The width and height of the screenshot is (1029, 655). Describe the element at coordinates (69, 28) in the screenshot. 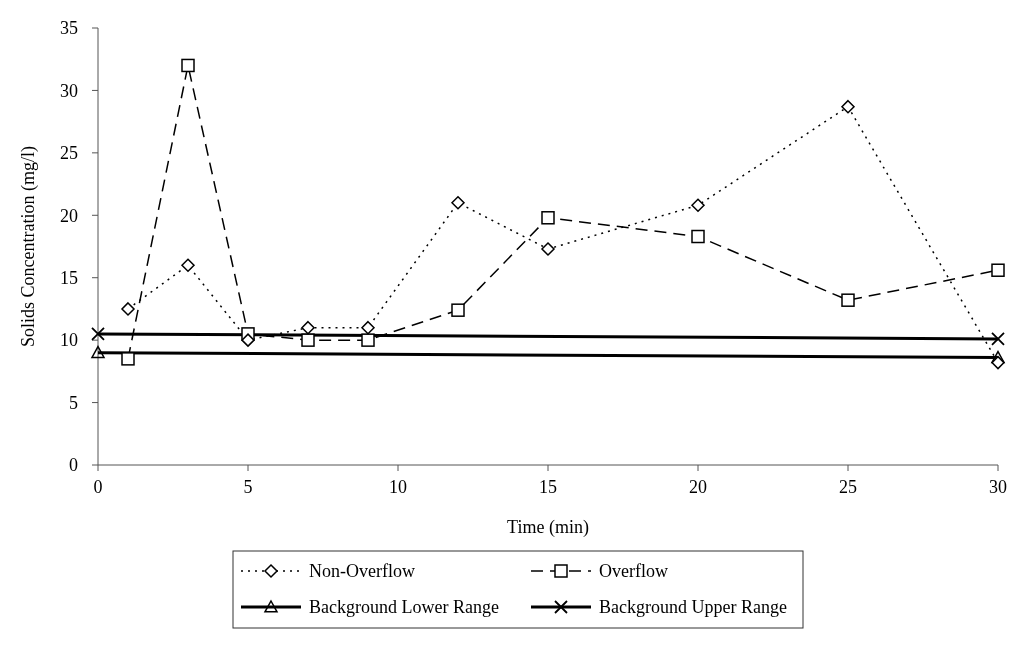

I see `y-tick-label: 35` at that location.